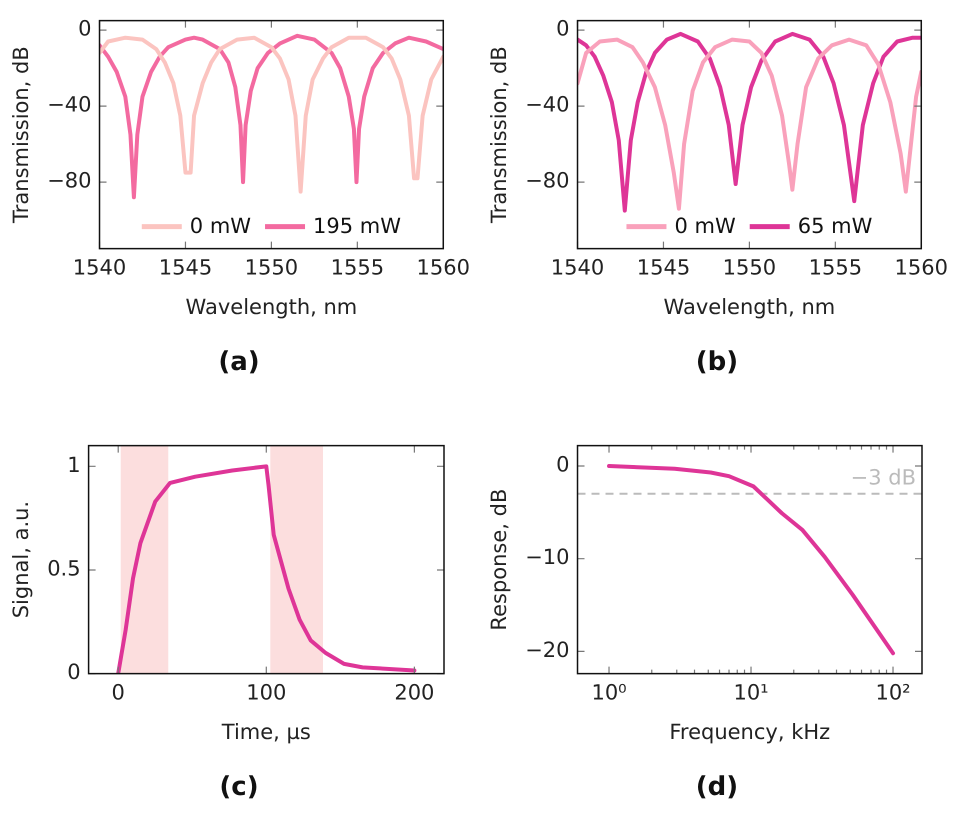 The height and width of the screenshot is (823, 956). What do you see at coordinates (751, 692) in the screenshot?
I see `x-tick-label: 10¹` at bounding box center [751, 692].